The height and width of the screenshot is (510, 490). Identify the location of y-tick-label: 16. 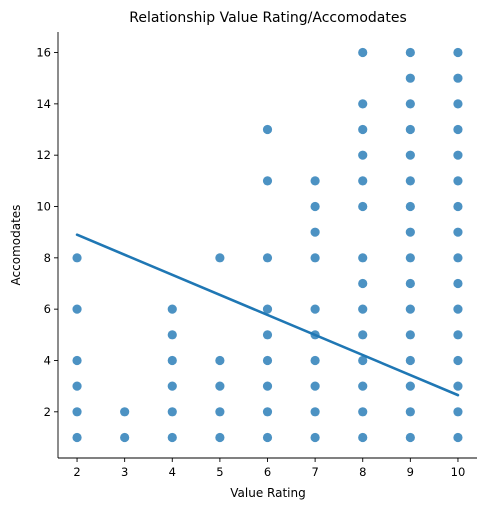
(43, 53).